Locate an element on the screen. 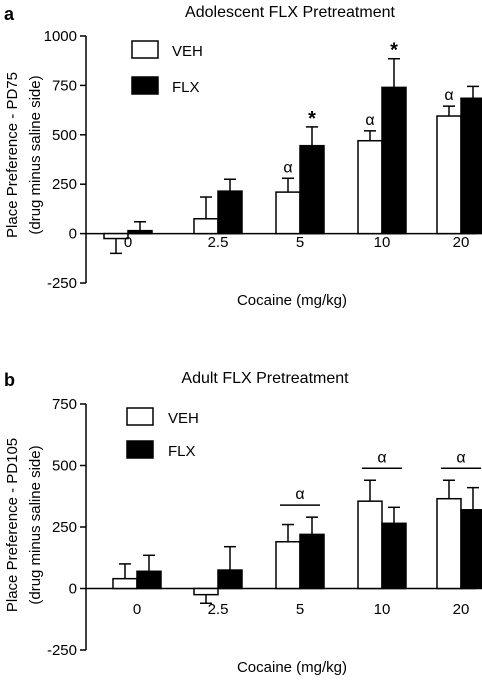  panel-b-annotation-1: α is located at coordinates (381, 457).